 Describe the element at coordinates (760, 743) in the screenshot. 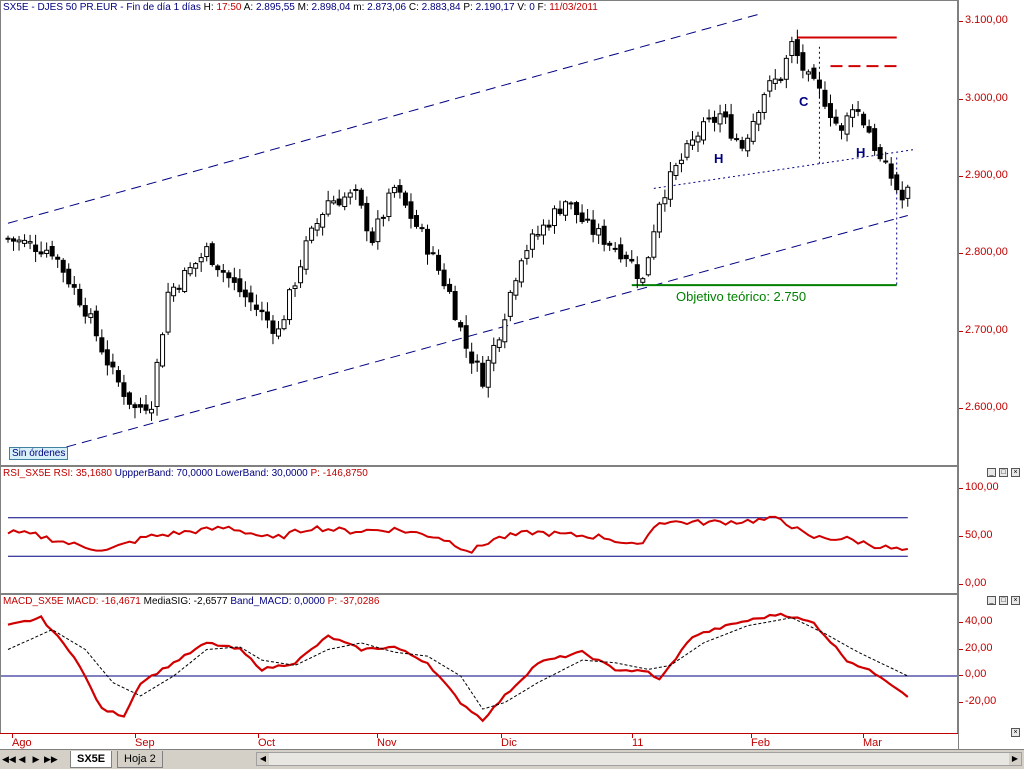

I see `x-tick-label: Feb` at that location.